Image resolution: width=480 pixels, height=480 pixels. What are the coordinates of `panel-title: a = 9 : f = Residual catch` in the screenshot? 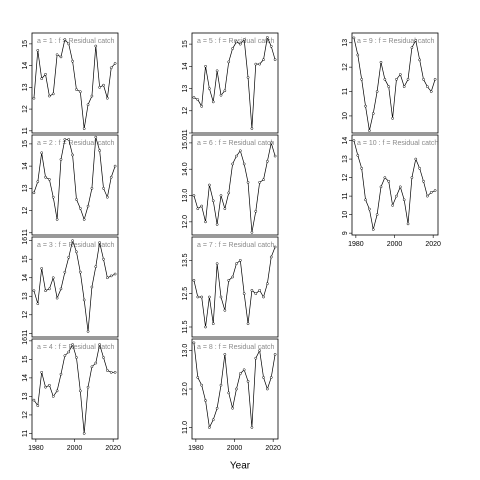 It's located at (396, 41).